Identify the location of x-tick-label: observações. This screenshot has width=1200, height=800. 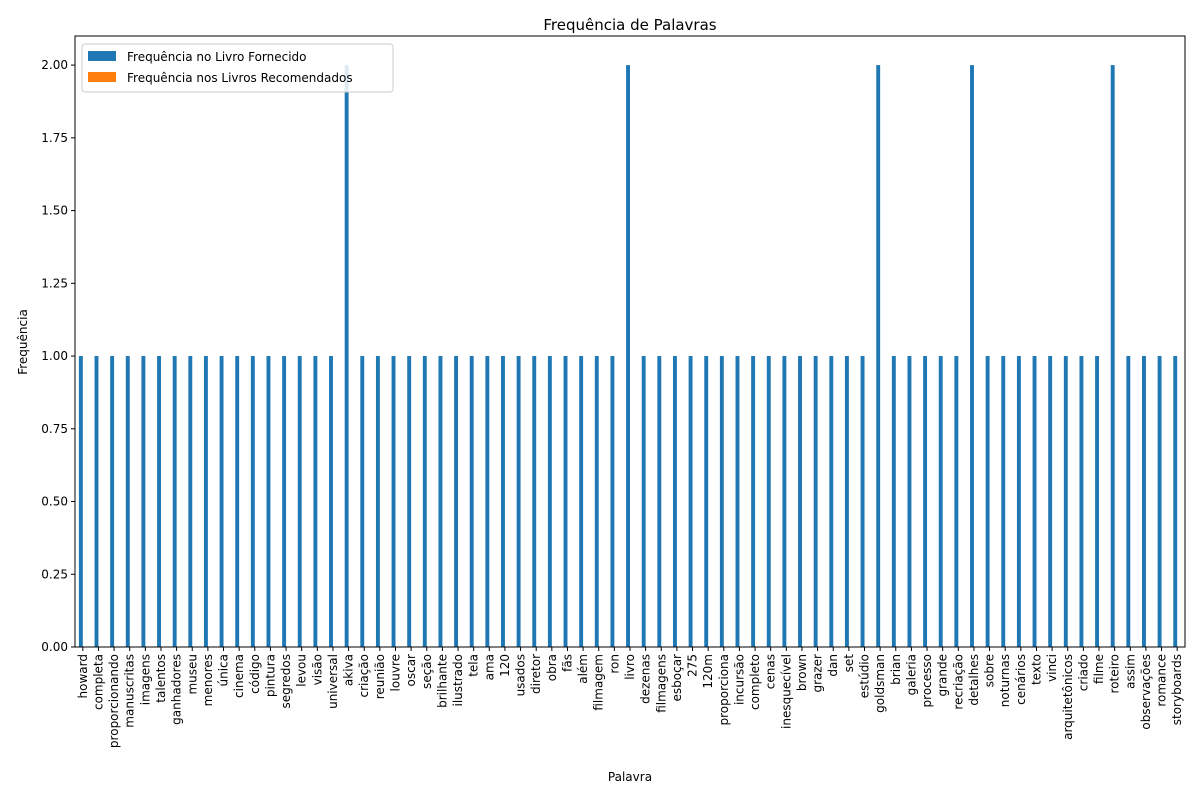
(1146, 692).